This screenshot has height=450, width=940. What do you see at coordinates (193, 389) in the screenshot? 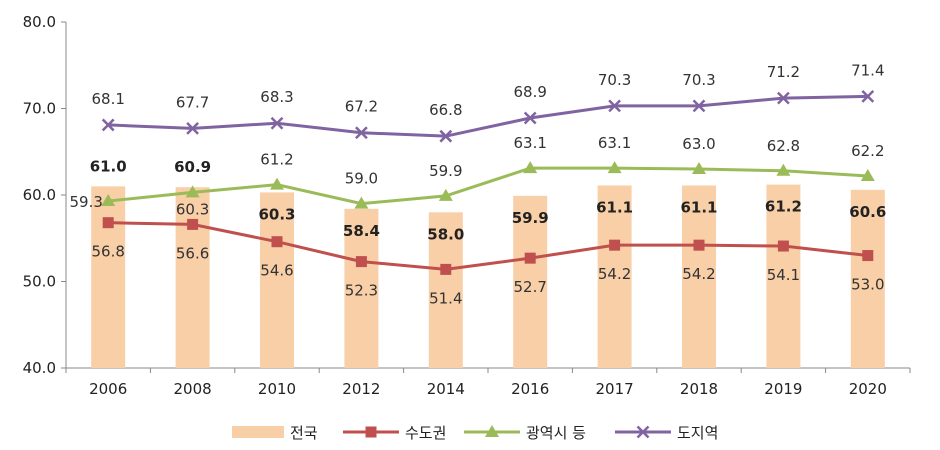
I see `x-tick-label: 2008` at bounding box center [193, 389].